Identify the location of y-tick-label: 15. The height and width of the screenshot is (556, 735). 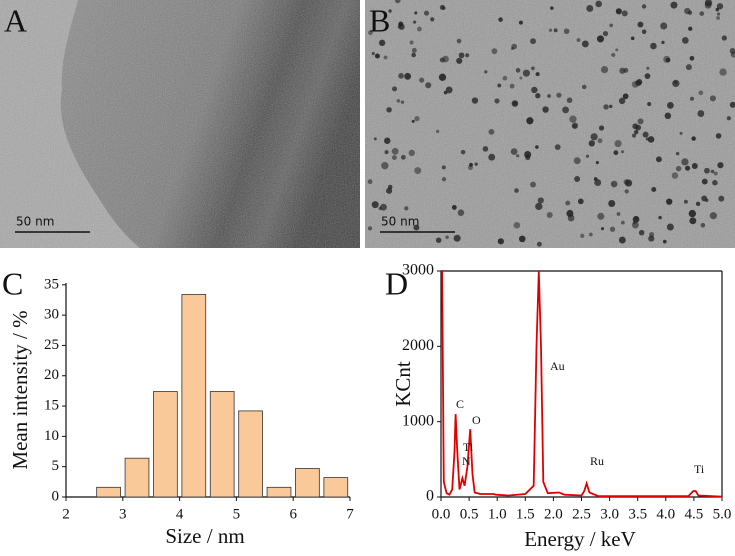
(51, 406).